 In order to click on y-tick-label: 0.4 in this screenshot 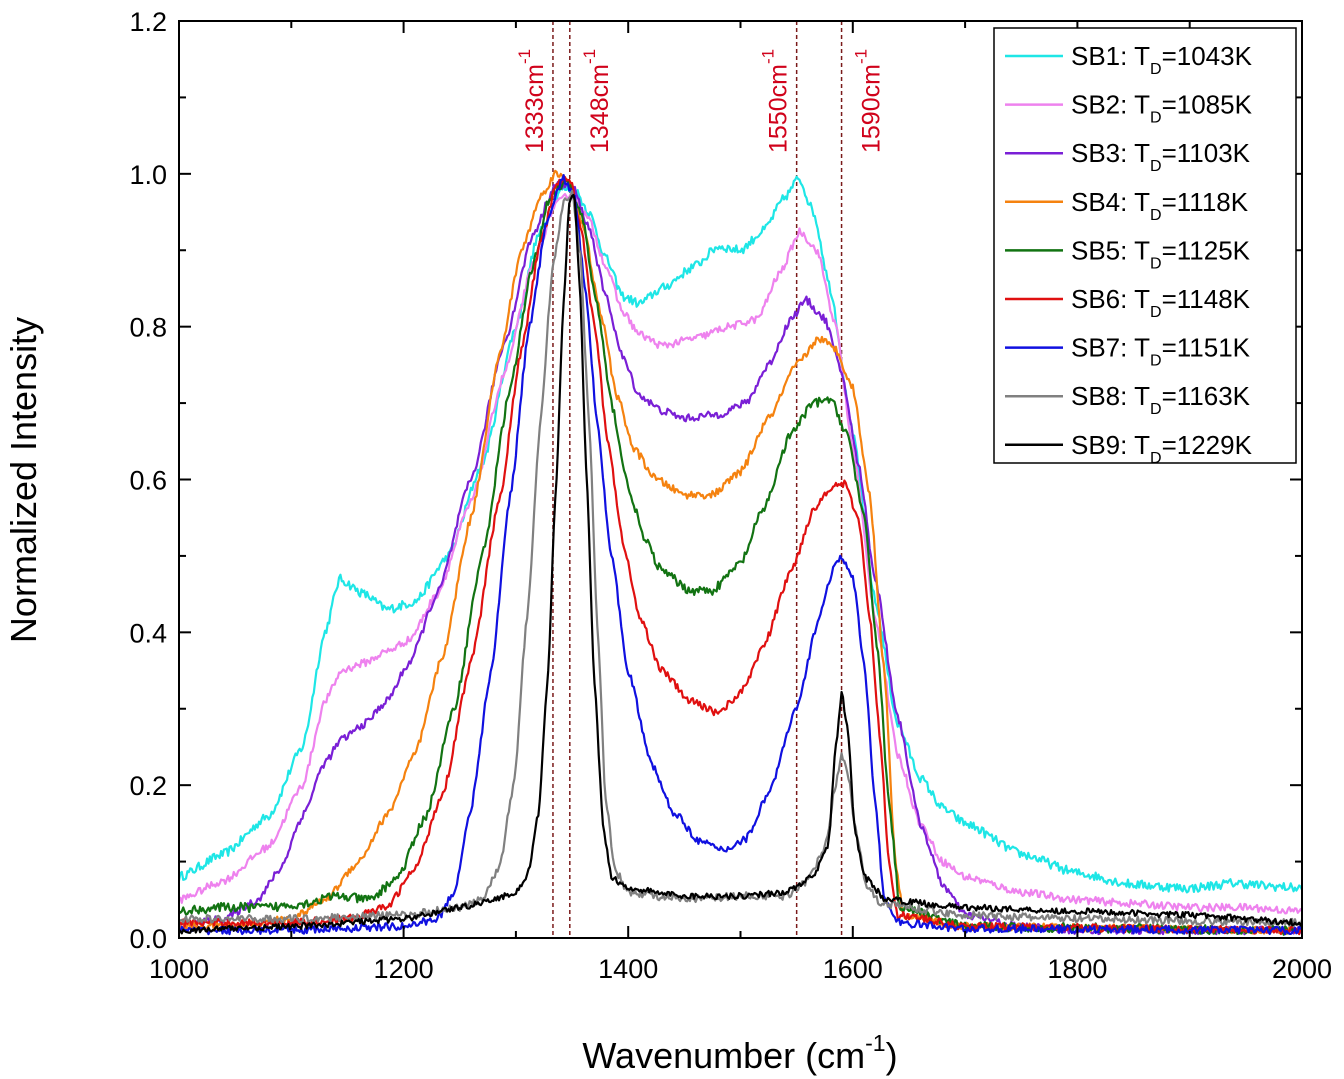, I will do `click(148, 633)`.